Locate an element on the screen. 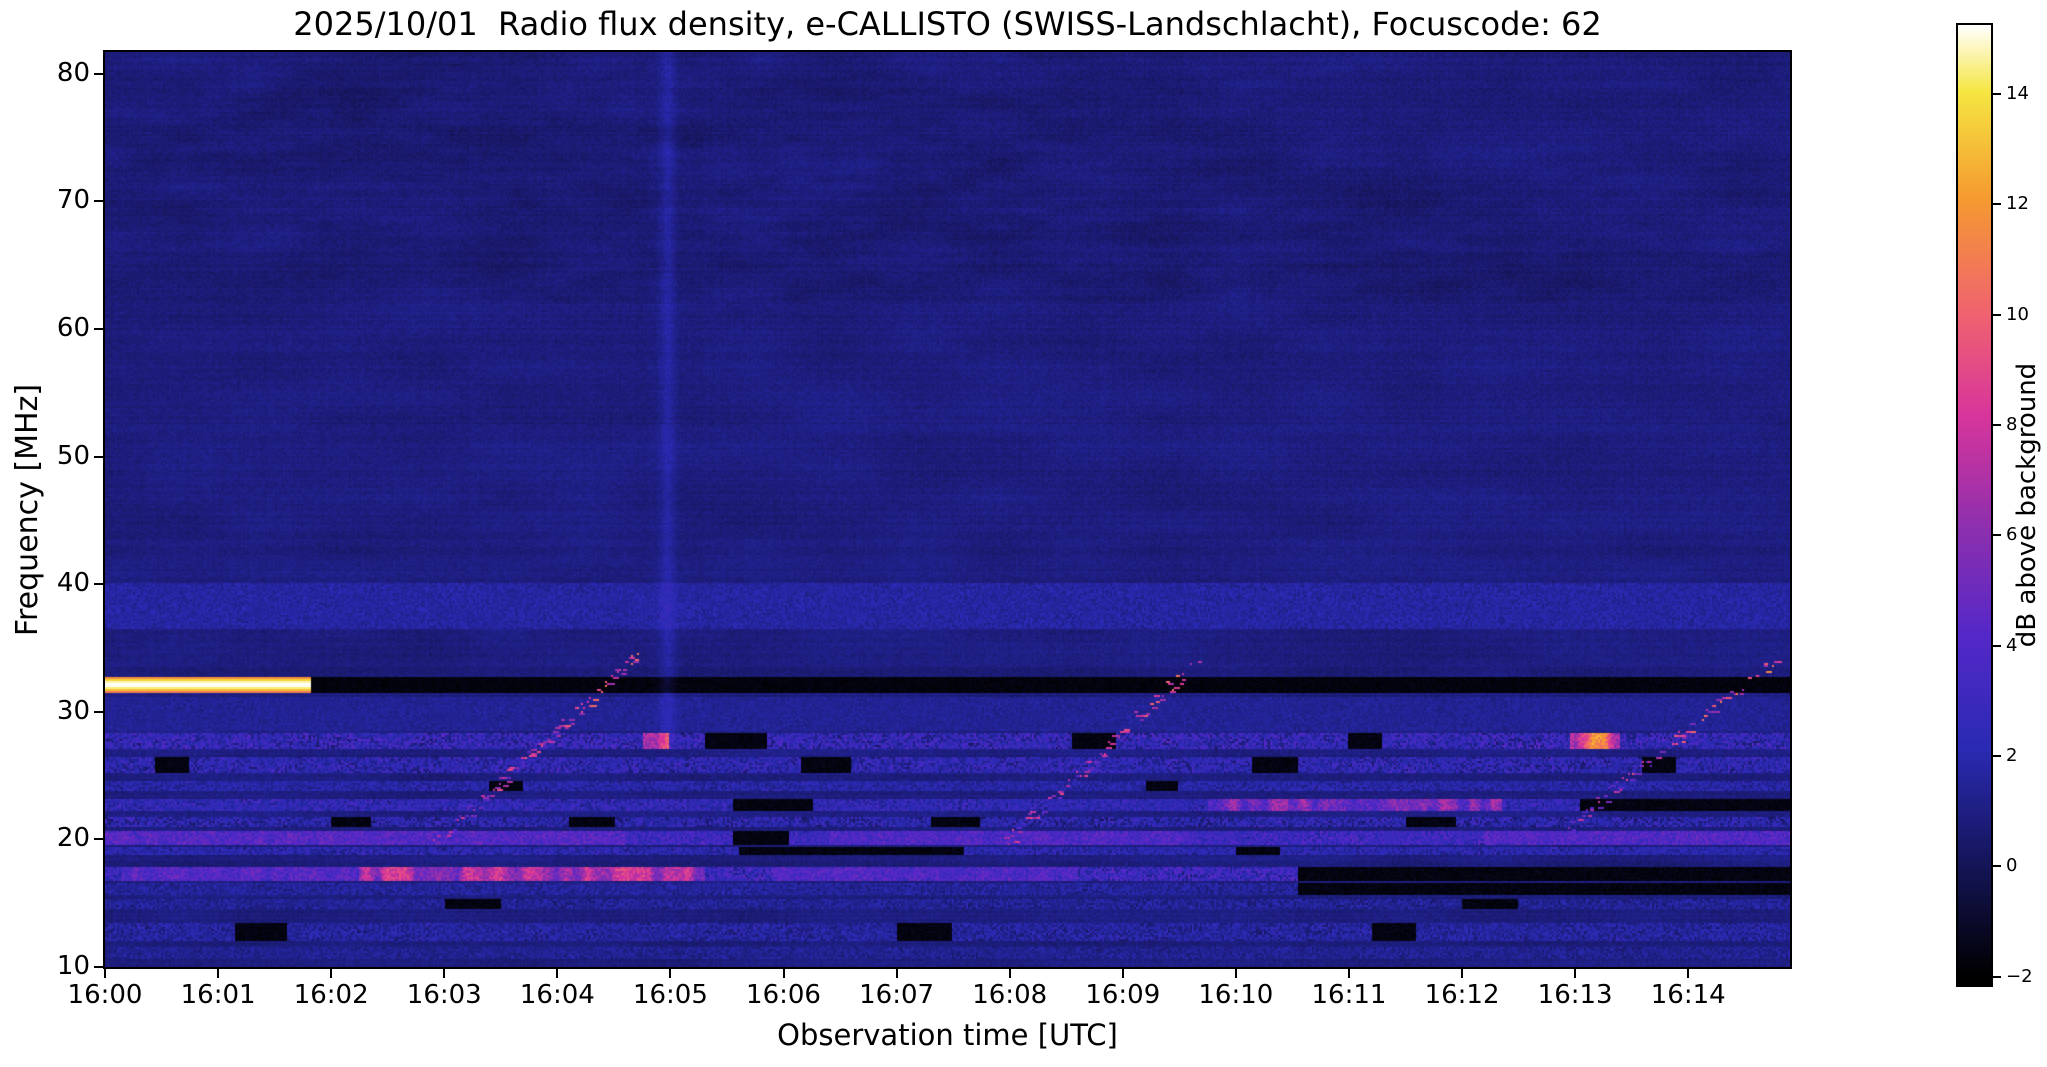 Image resolution: width=2047 pixels, height=1067 pixels. colorbar is located at coordinates (1974, 505).